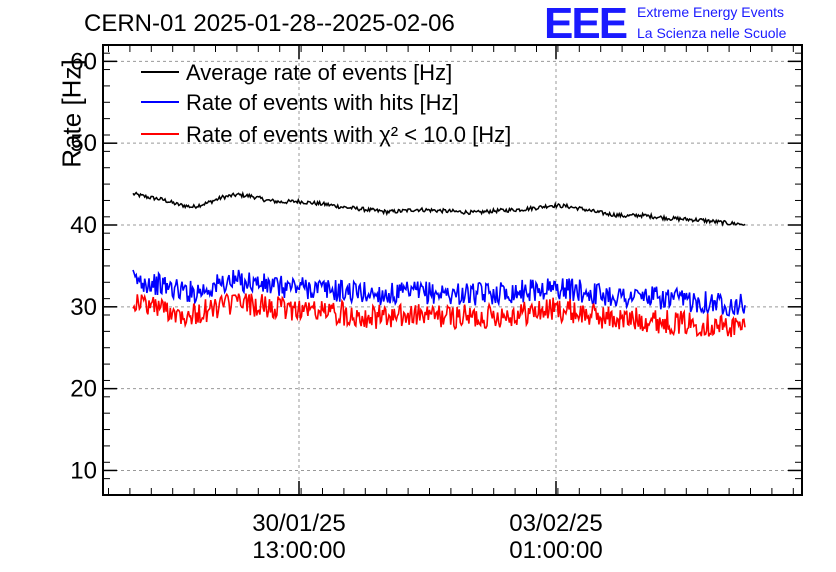 Image resolution: width=836 pixels, height=572 pixels. Describe the element at coordinates (711, 12) in the screenshot. I see `logo-line-1: Extreme Energy Events` at that location.